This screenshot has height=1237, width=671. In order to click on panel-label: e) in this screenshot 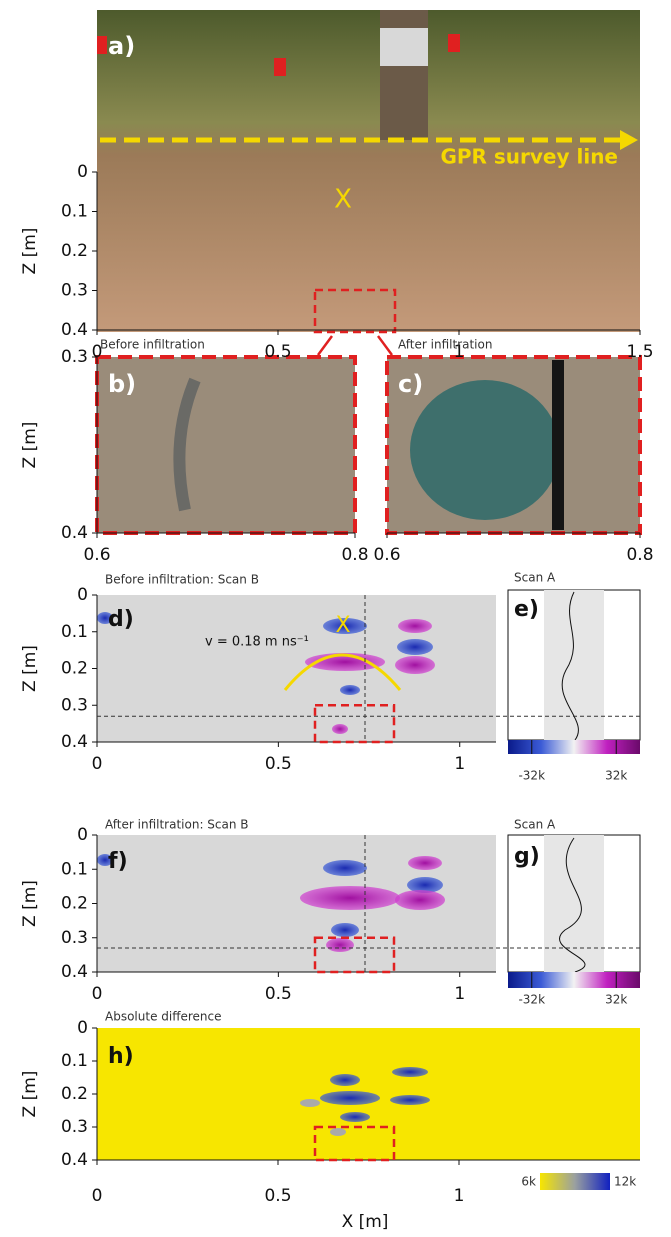, I will do `click(526, 609)`.